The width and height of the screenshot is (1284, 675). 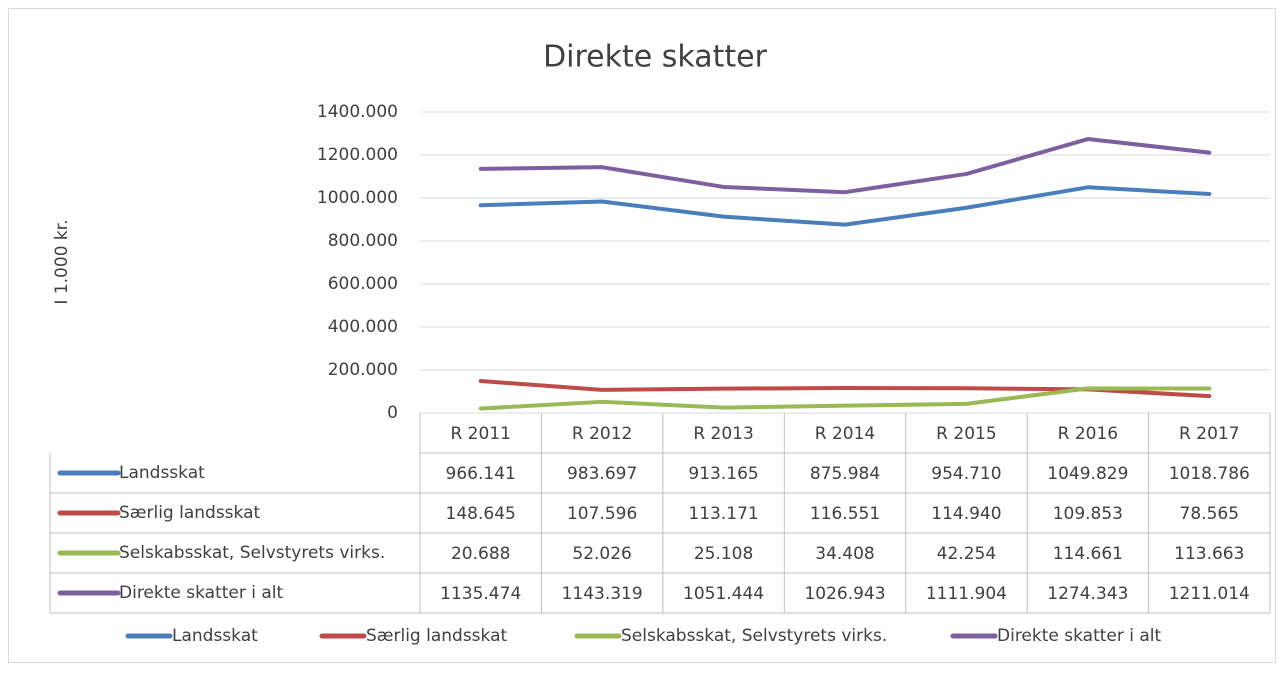 What do you see at coordinates (481, 474) in the screenshot?
I see `data-label: 966.141` at bounding box center [481, 474].